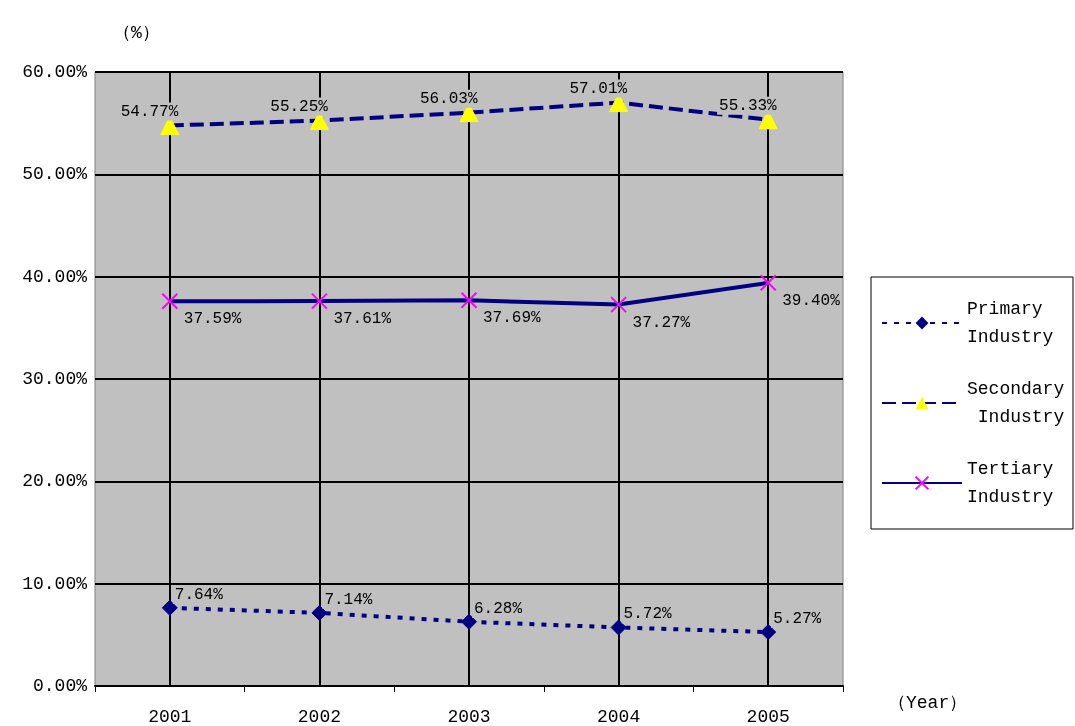 The height and width of the screenshot is (726, 1075). Describe the element at coordinates (136, 33) in the screenshot. I see `y-axis-title: （%）` at that location.